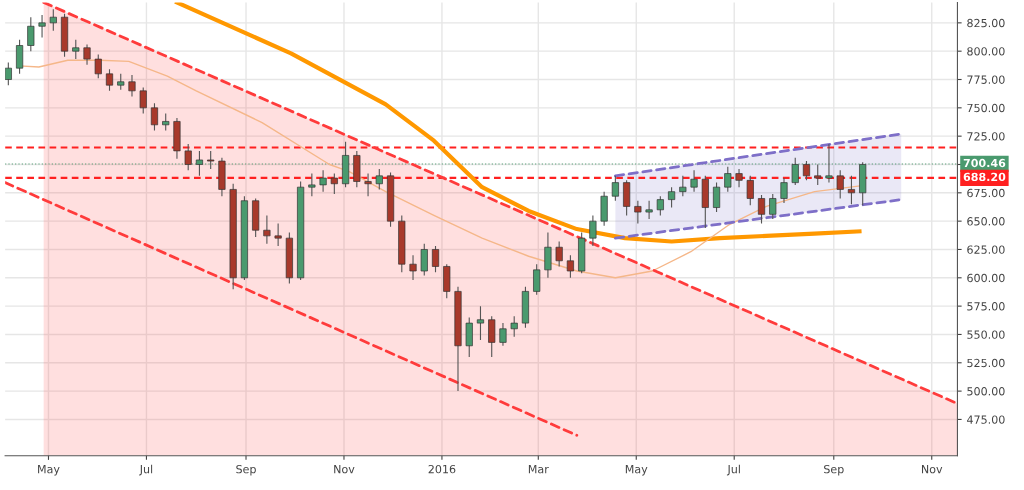 The height and width of the screenshot is (490, 1024). I want to click on y-tick-label: 500.00, so click(986, 391).